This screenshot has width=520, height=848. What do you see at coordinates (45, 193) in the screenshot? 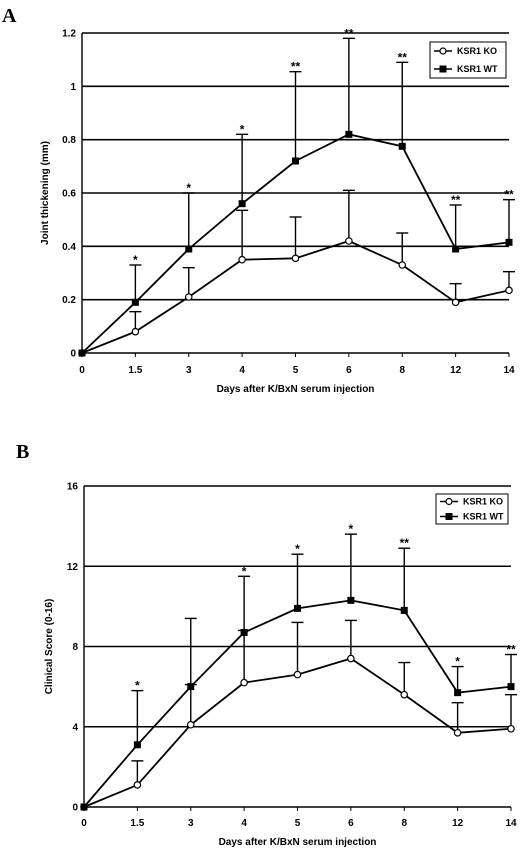
I see `y-axis-title: Joint thickening (mm)` at bounding box center [45, 193].